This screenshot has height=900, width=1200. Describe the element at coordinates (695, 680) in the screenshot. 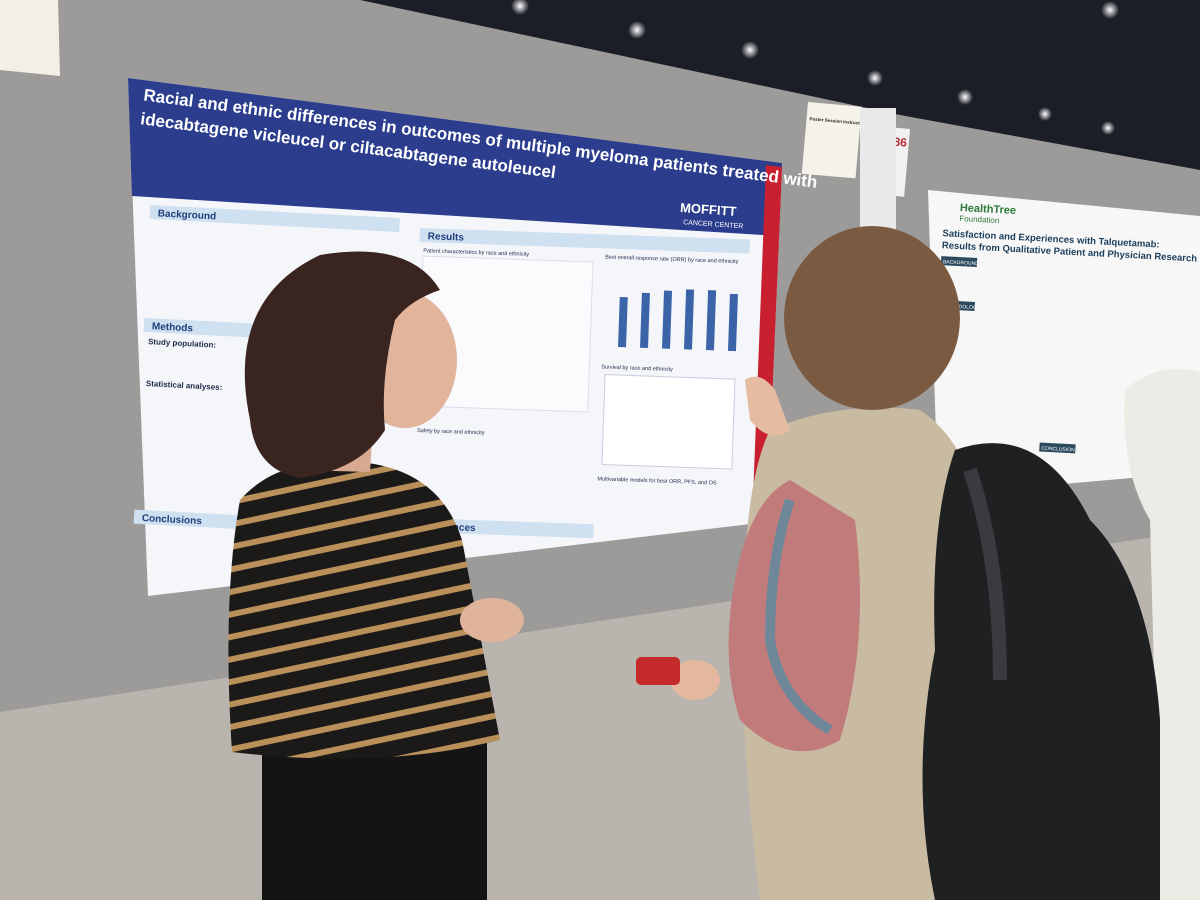

I see `hand` at that location.